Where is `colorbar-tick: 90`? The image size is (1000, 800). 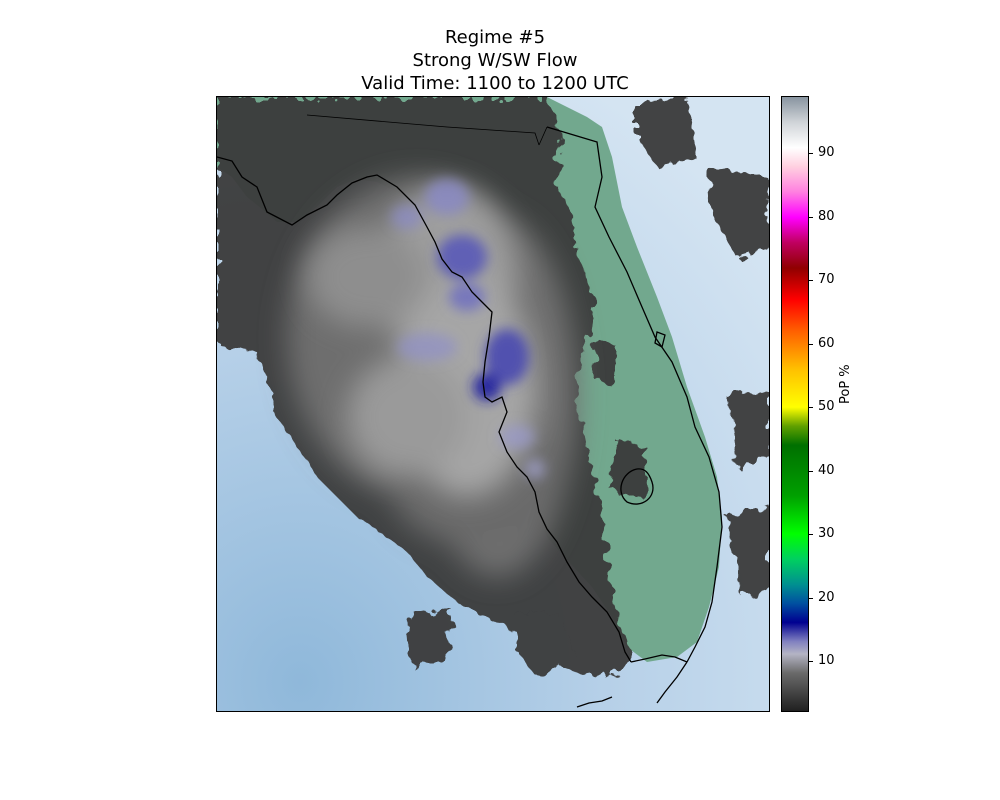
colorbar-tick: 90 is located at coordinates (829, 152).